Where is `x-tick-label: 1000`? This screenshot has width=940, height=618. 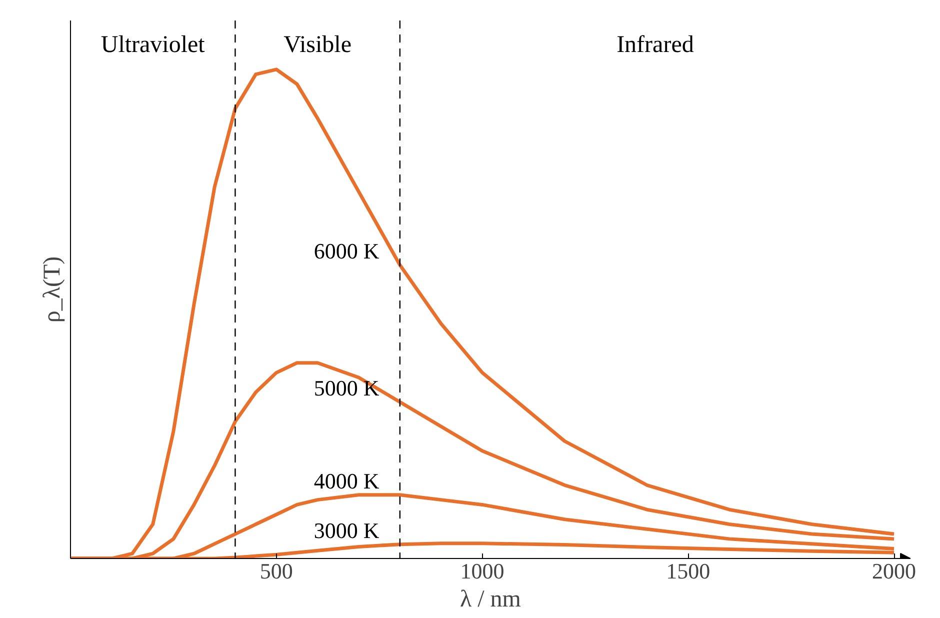
x-tick-label: 1000 is located at coordinates (482, 571).